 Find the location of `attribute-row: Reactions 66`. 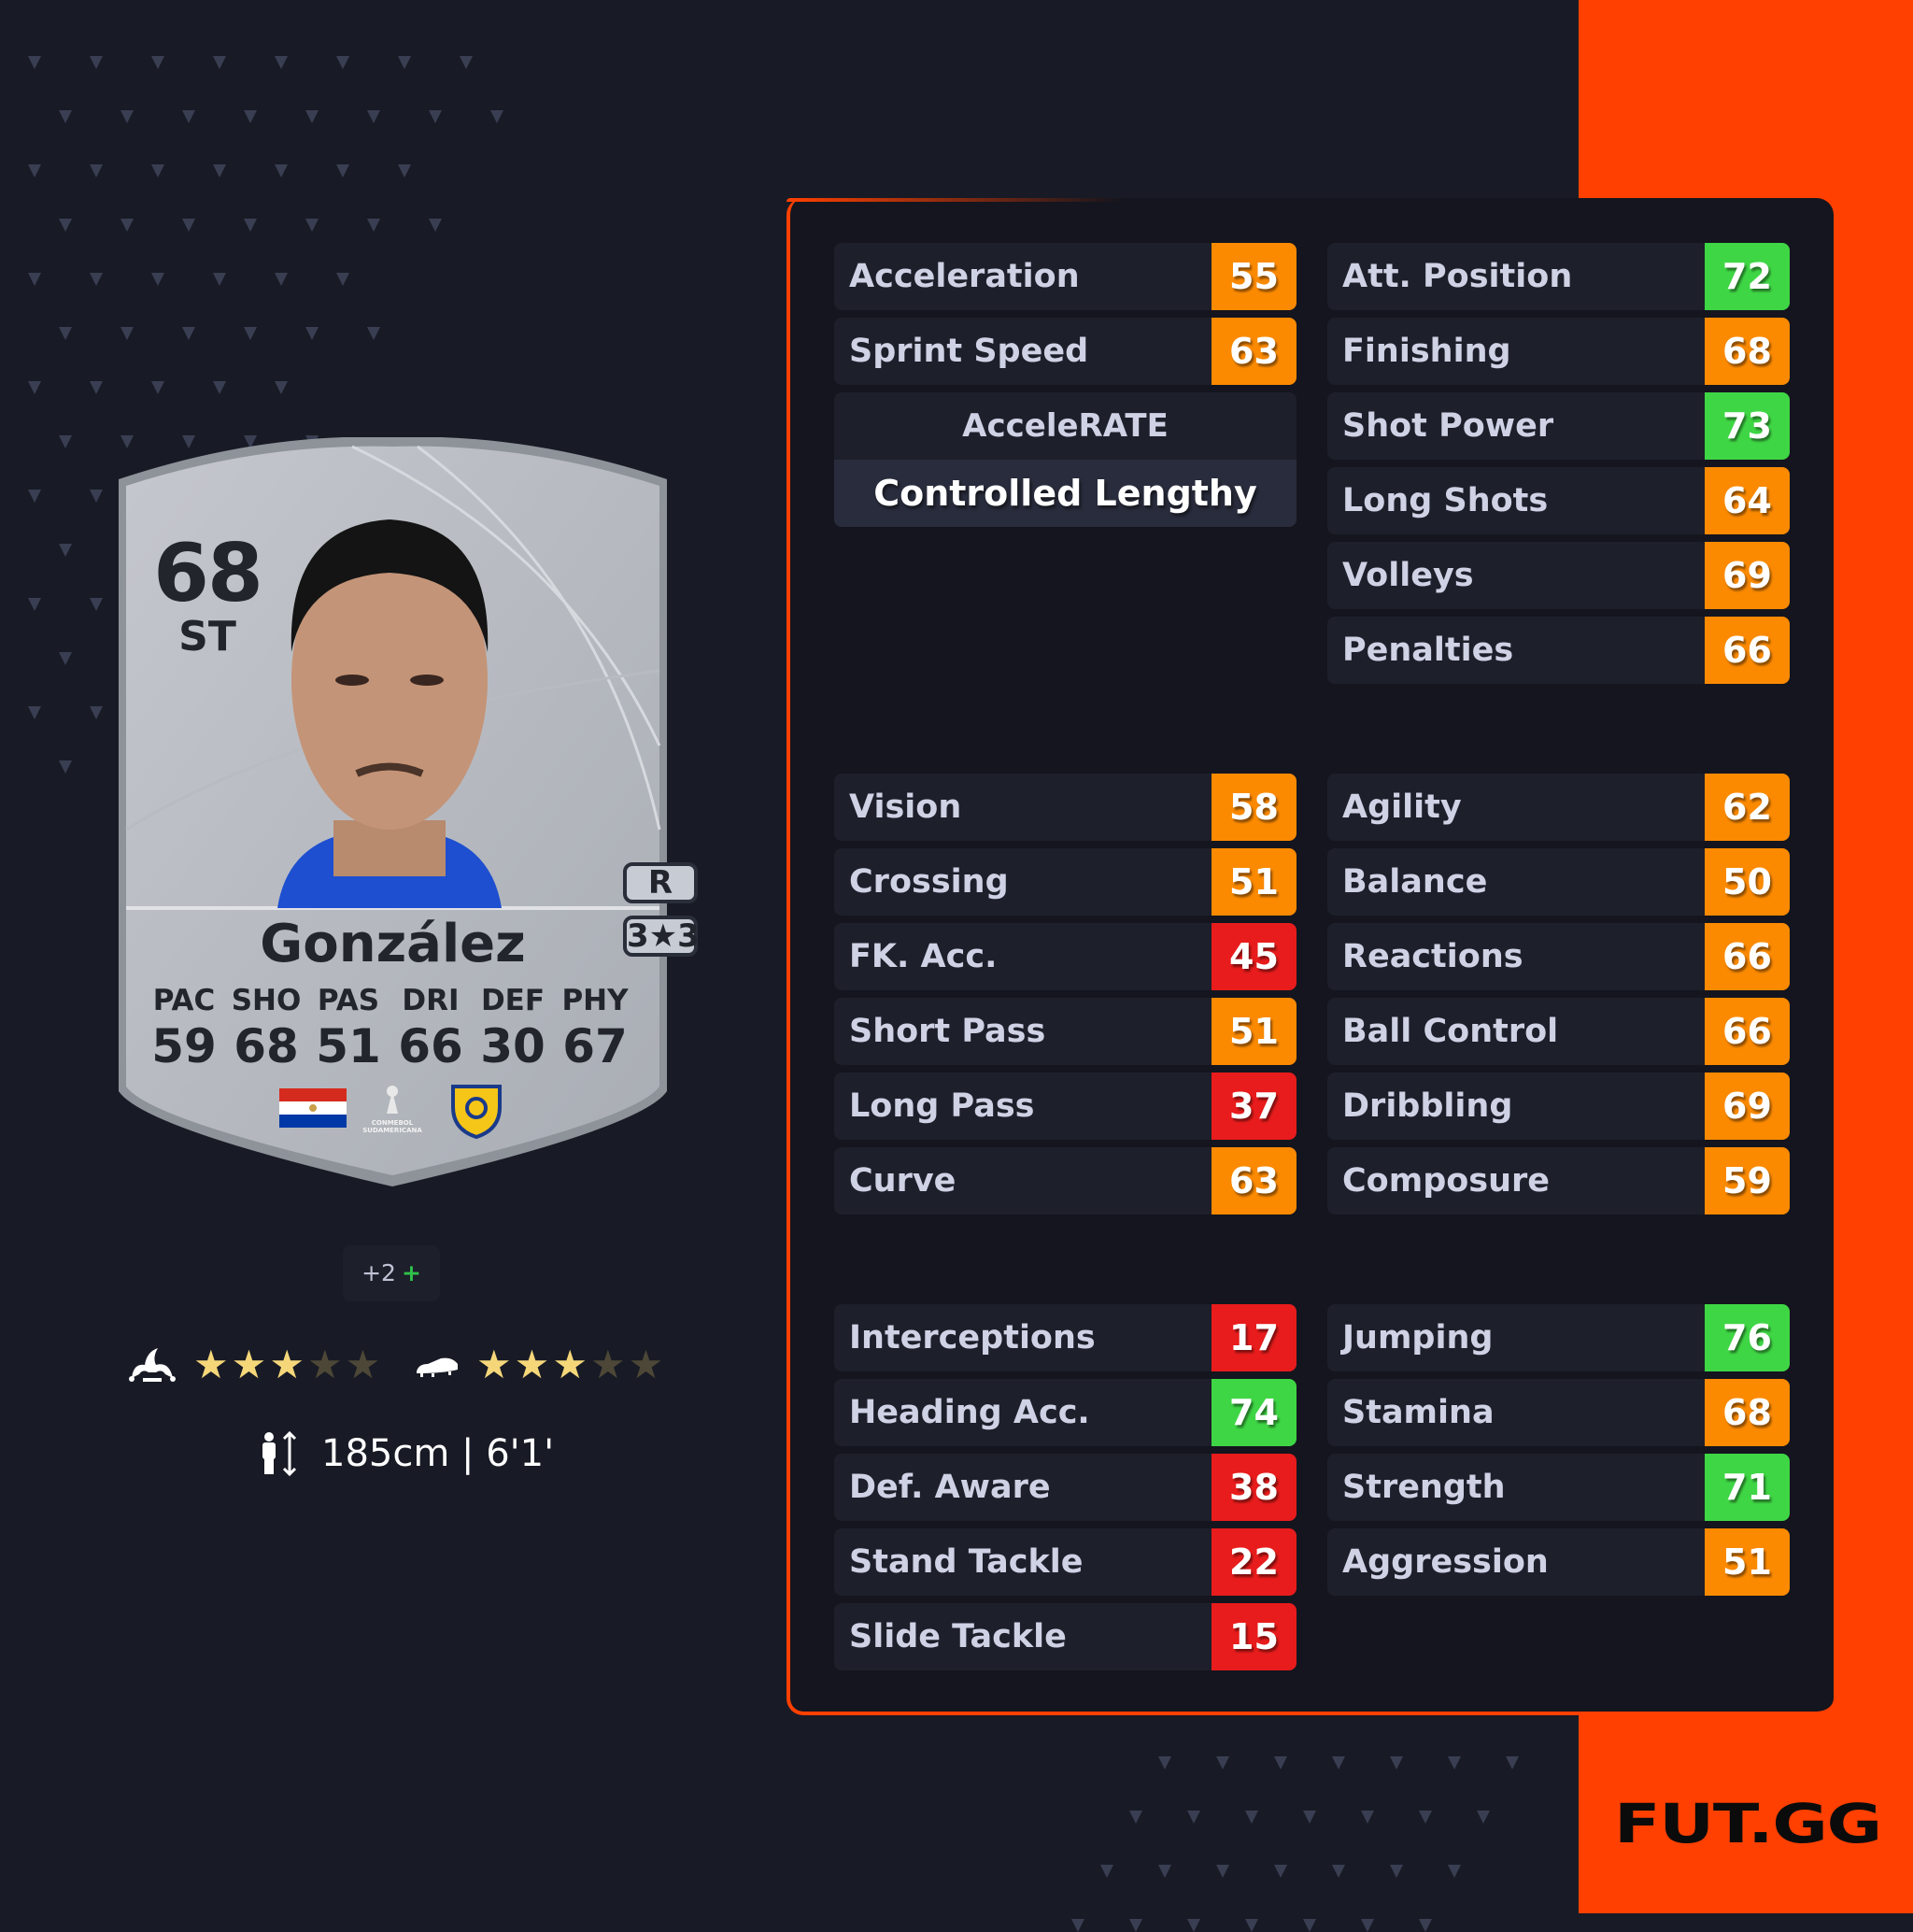

attribute-row: Reactions 66 is located at coordinates (1558, 956).